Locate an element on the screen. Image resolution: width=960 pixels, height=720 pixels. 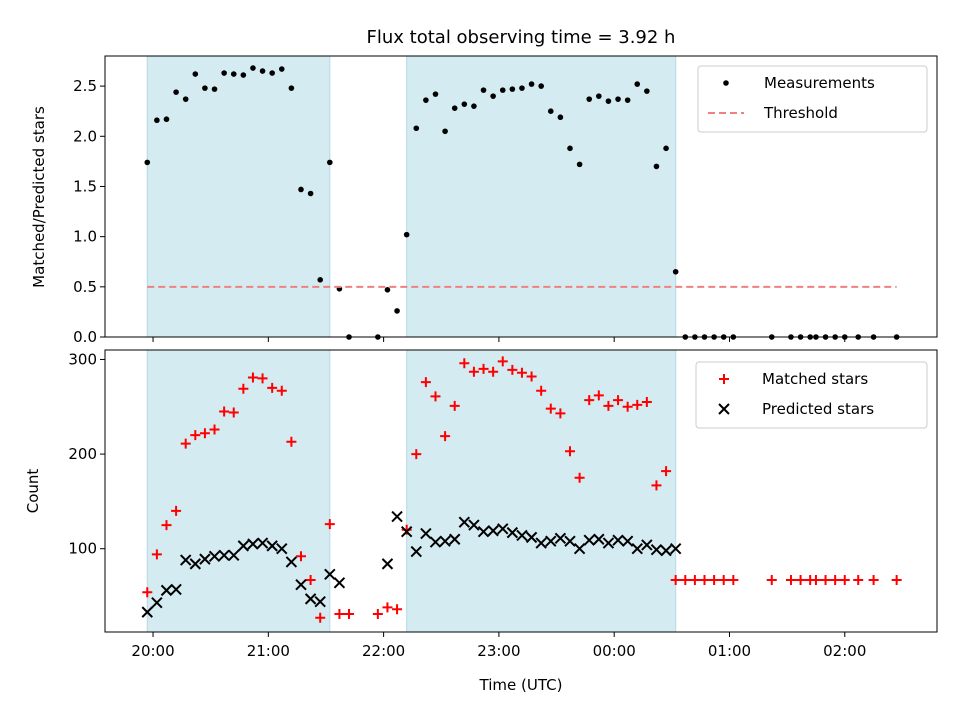
x-tick-label: 01:00 is located at coordinates (729, 651).